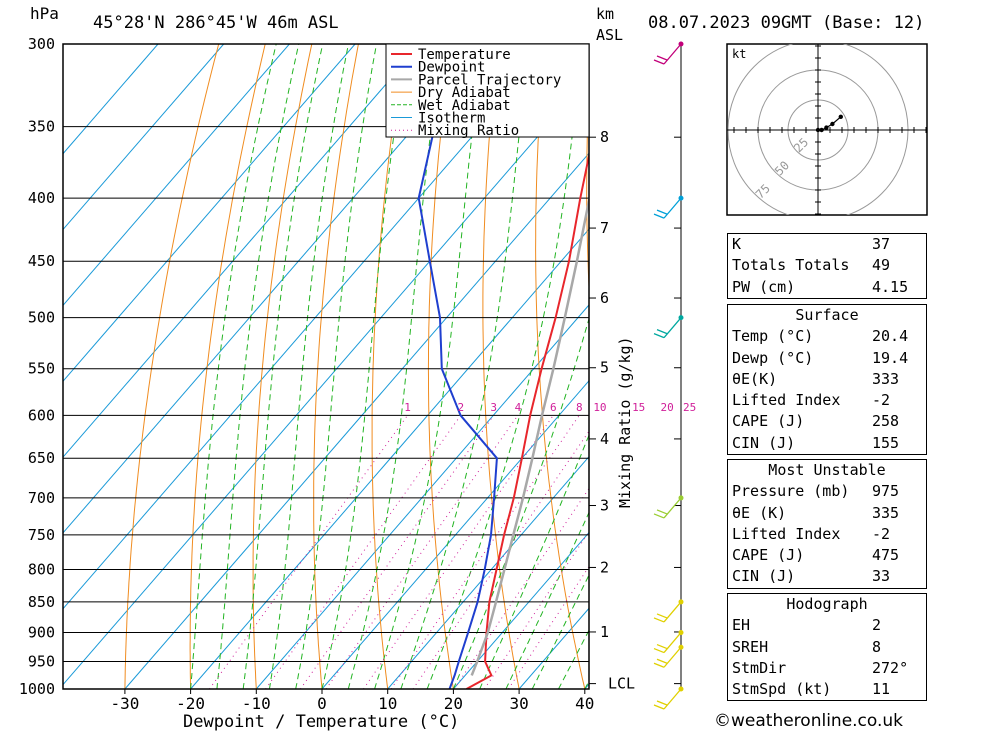 Image resolution: width=1000 pixels, height=733 pixels. Describe the element at coordinates (190, 703) in the screenshot. I see `temperature-tick-label: -20` at that location.